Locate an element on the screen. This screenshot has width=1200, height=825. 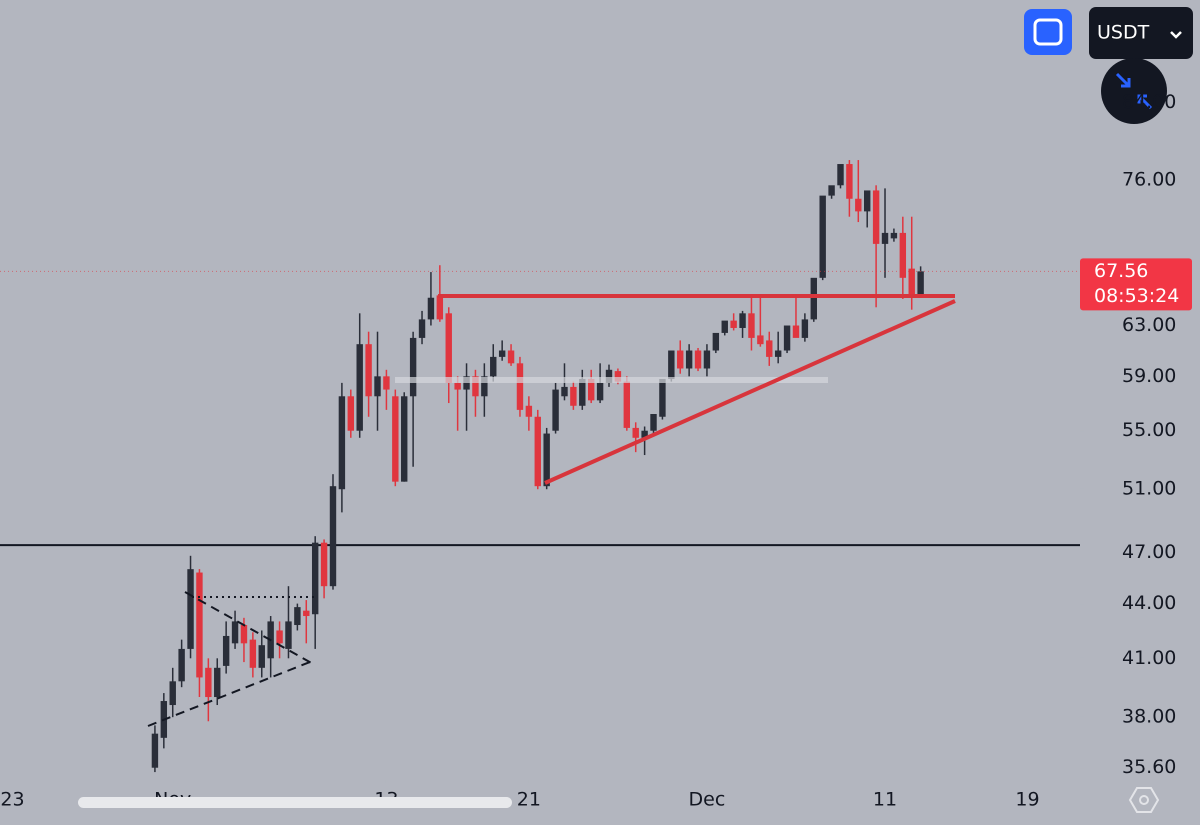
pattern-line is located at coordinates (250, 628).